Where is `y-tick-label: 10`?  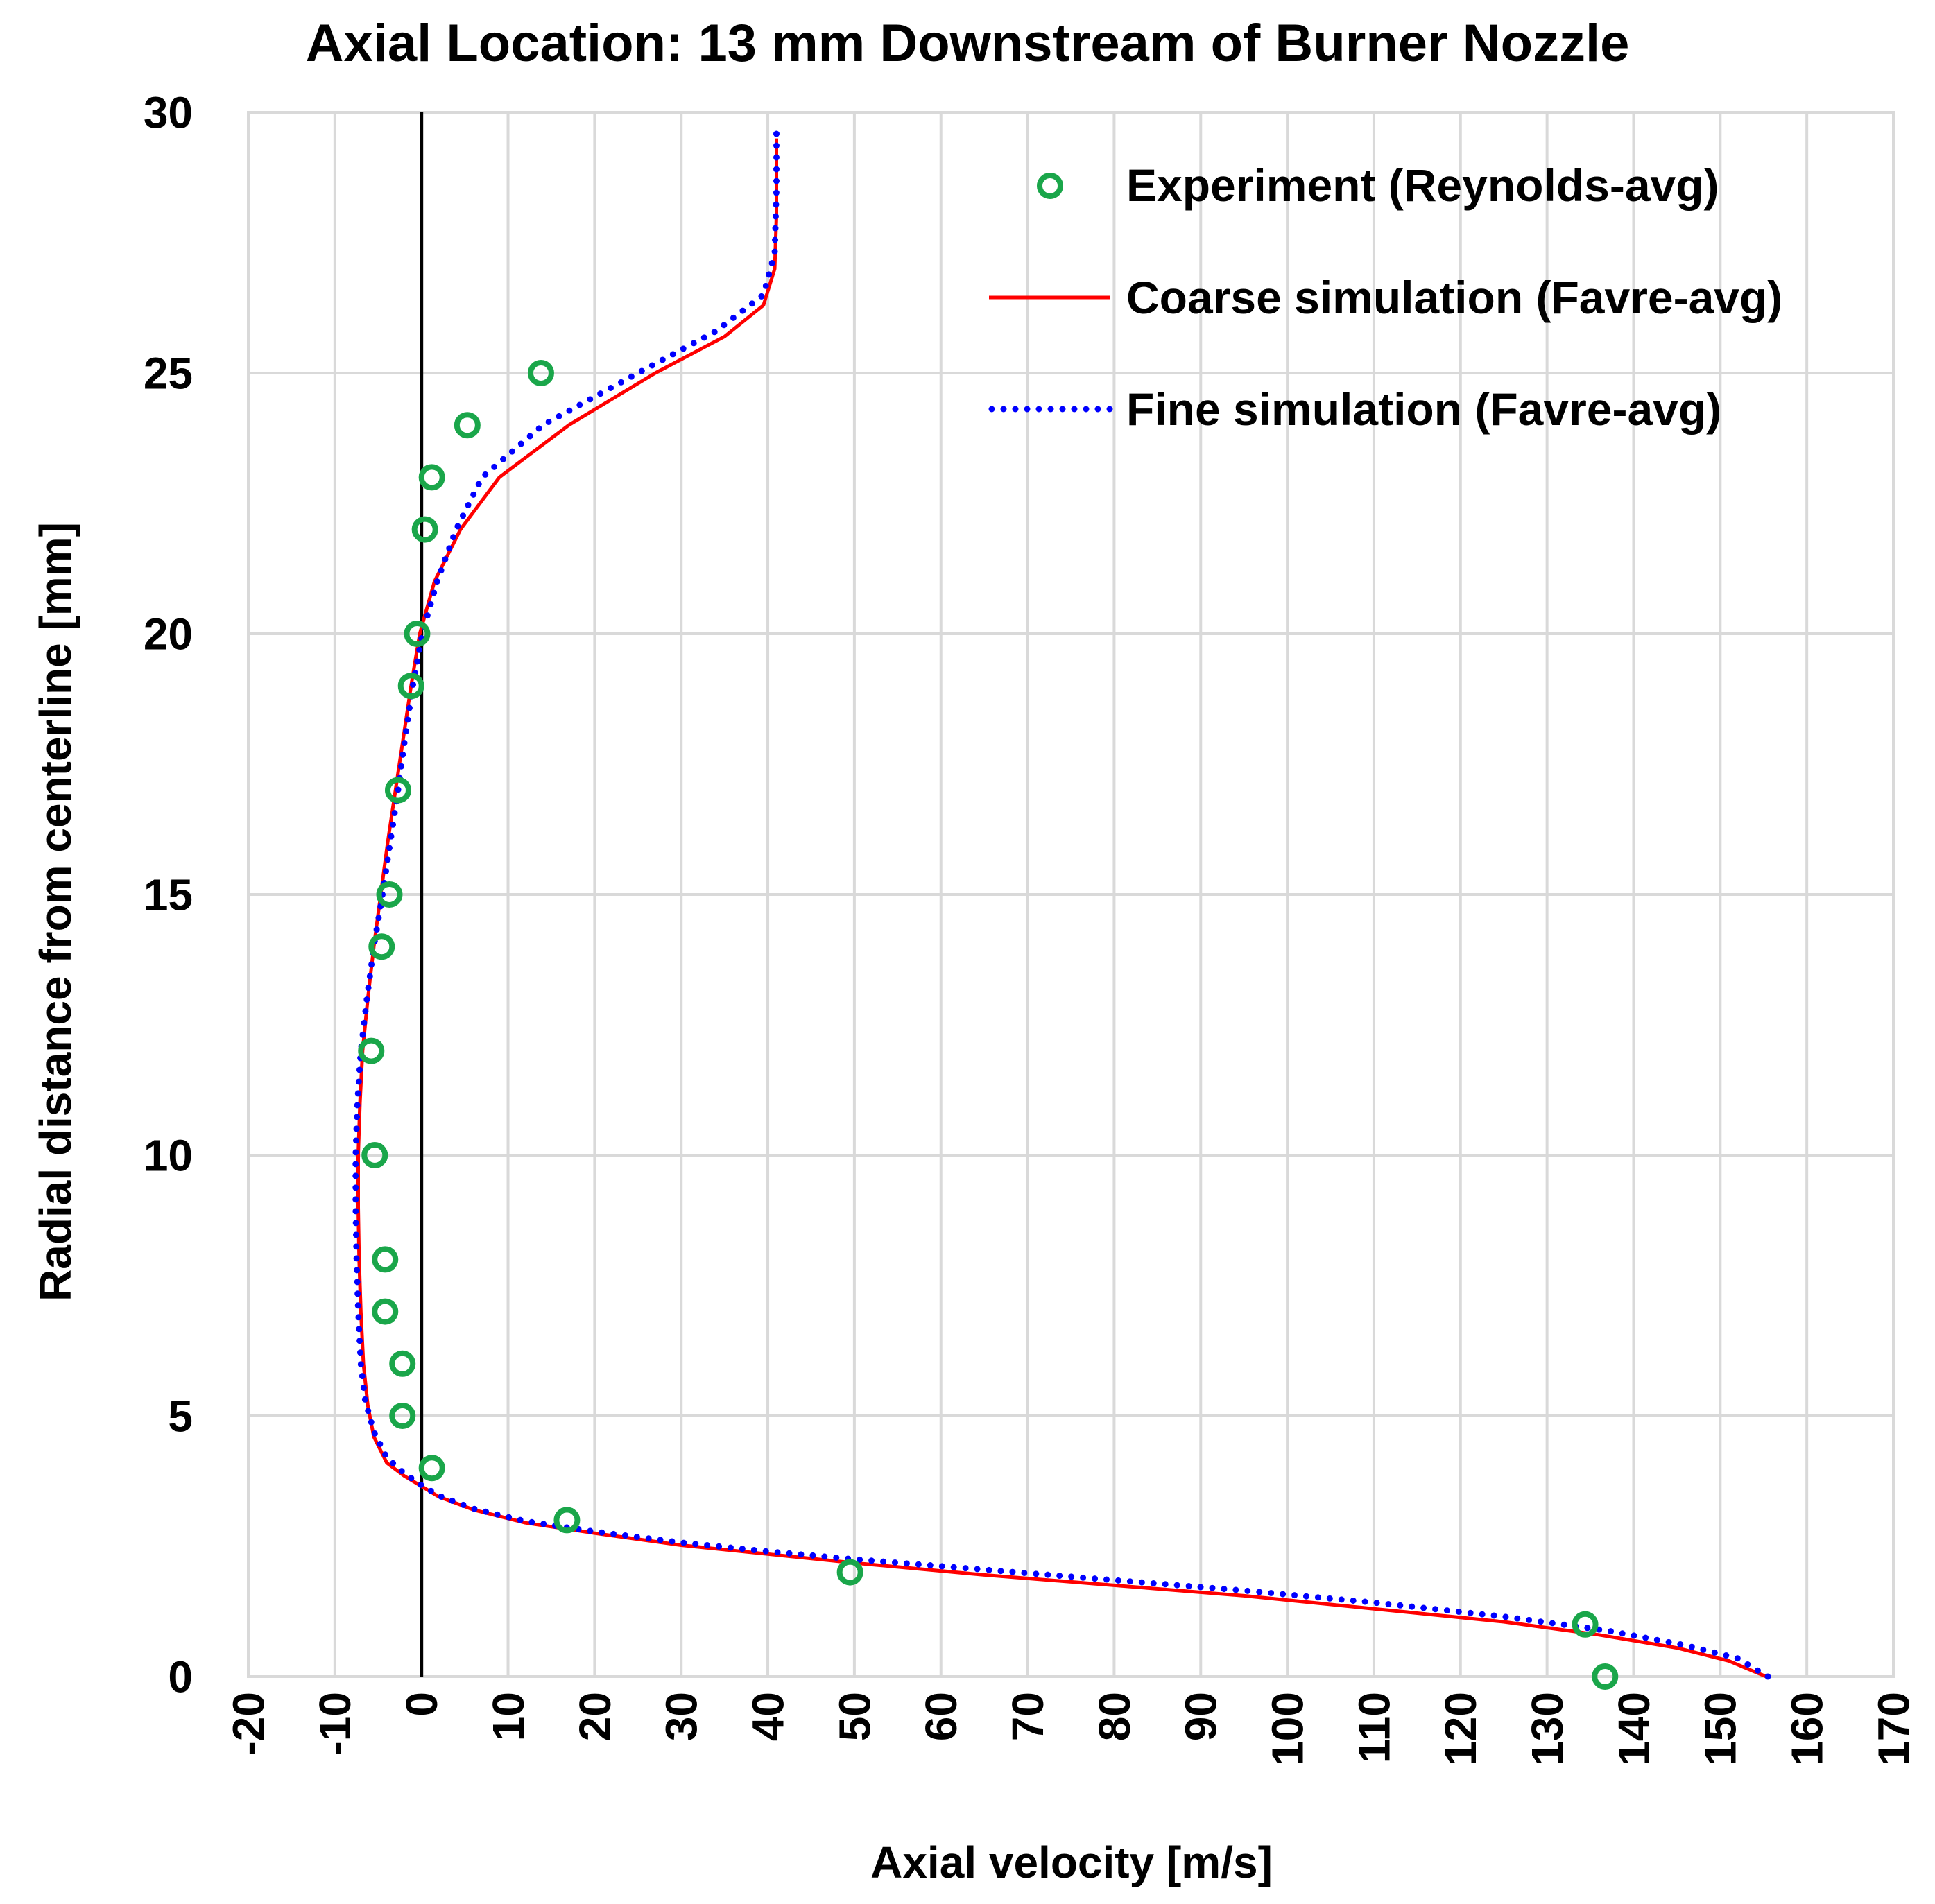
y-tick-label: 10 is located at coordinates (168, 1155).